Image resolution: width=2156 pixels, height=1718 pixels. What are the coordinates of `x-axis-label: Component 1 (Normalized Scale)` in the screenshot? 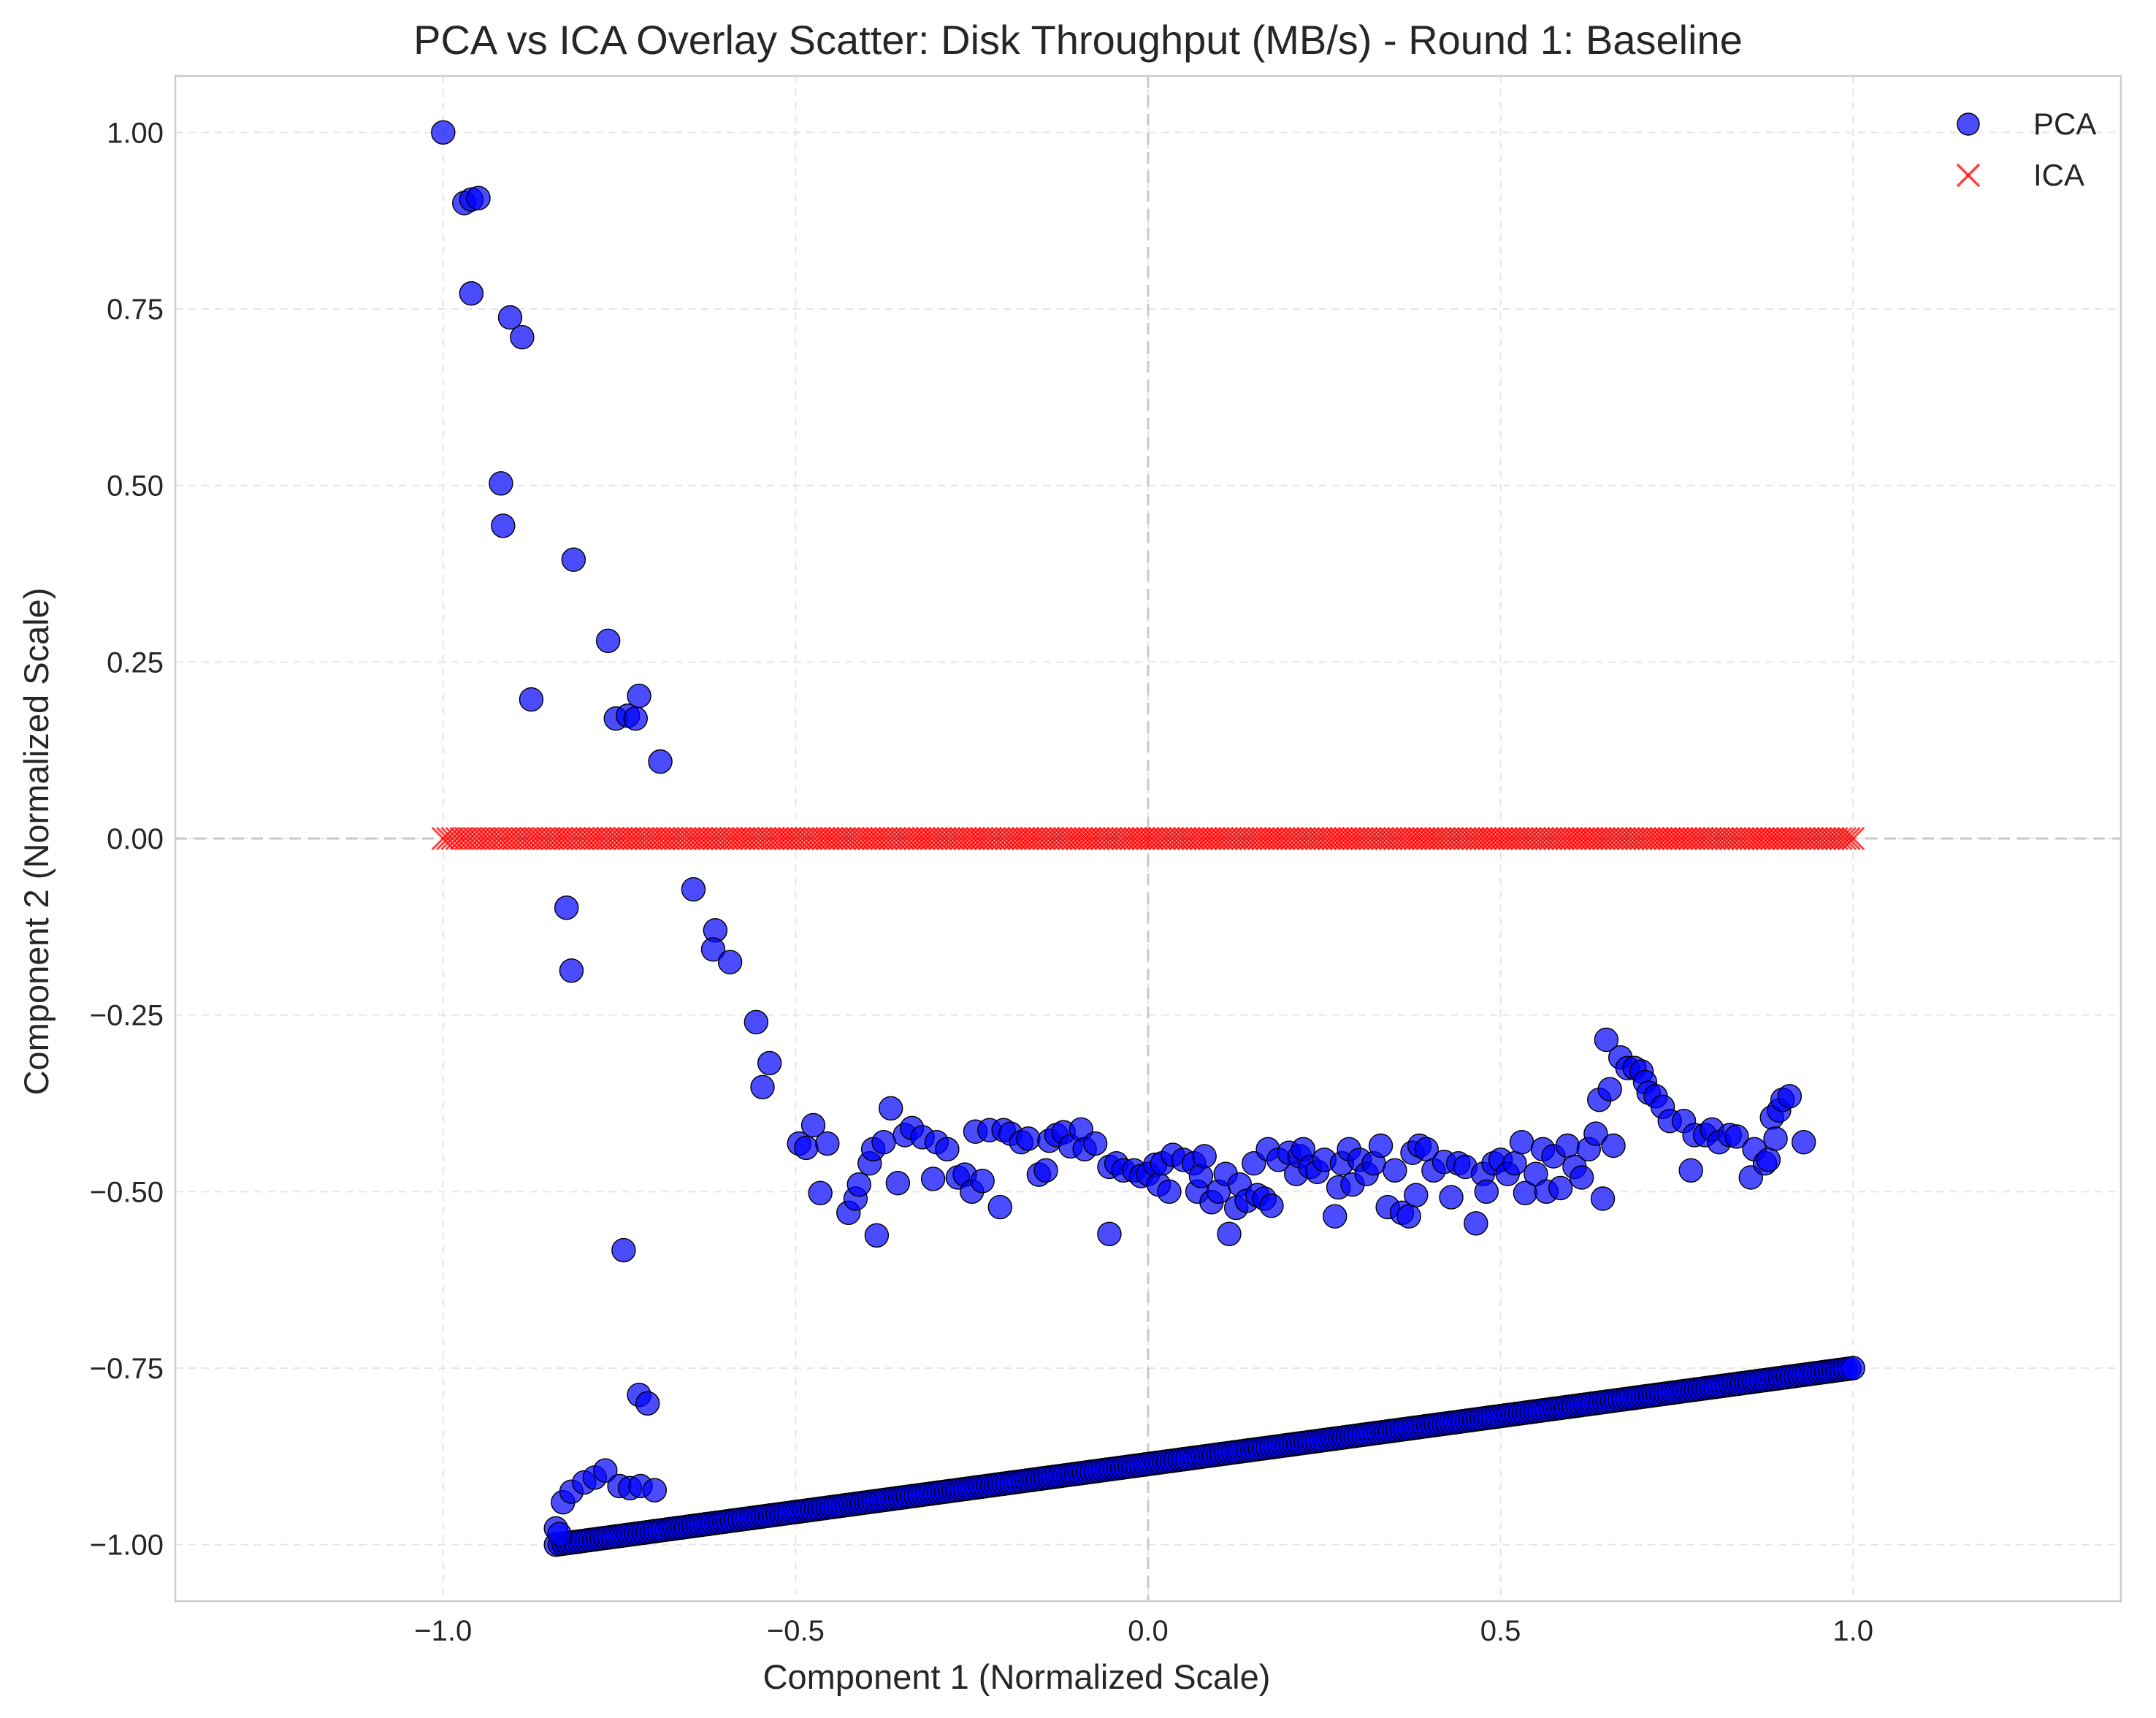 It's located at (1017, 1676).